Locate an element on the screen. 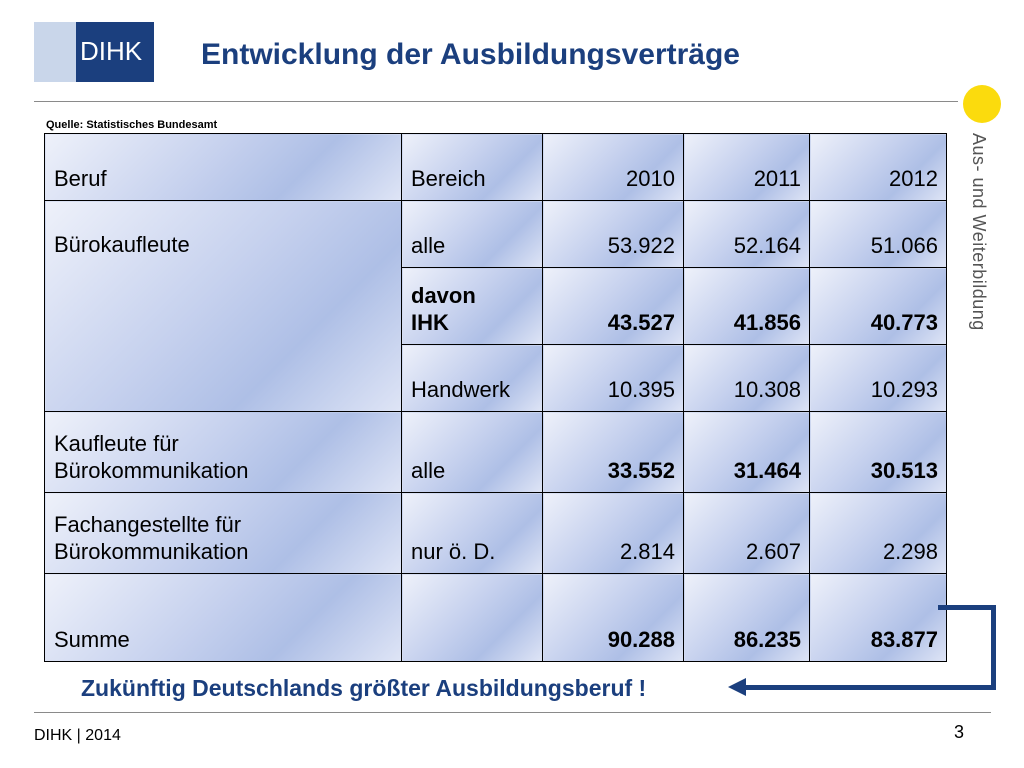 This screenshot has height=768, width=1024. cell-bereich is located at coordinates (472, 617).